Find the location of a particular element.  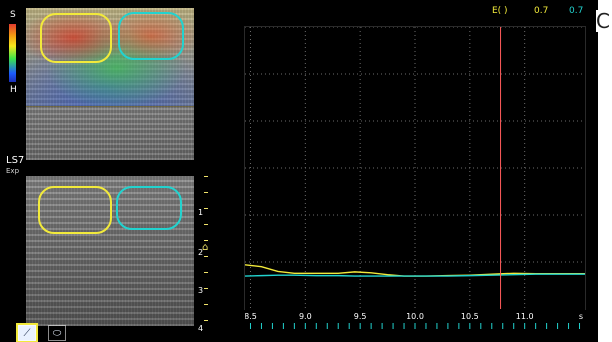

strain-value-cyan: 0.7 is located at coordinates (576, 11).